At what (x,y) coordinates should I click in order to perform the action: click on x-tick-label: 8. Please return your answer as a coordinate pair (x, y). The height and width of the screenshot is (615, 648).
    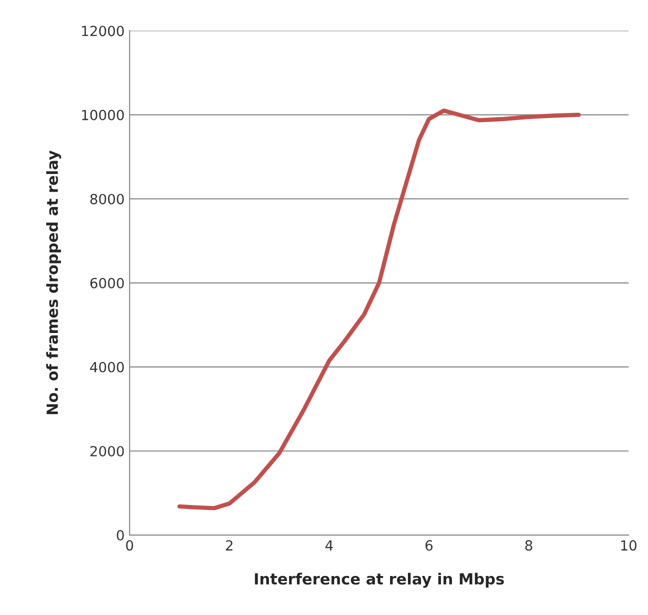
    Looking at the image, I should click on (528, 545).